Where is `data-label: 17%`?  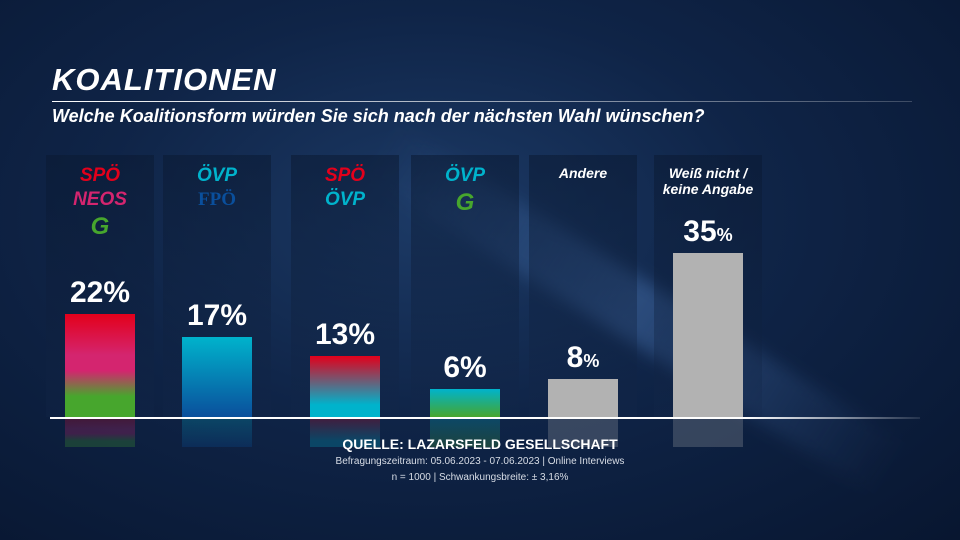 data-label: 17% is located at coordinates (217, 316).